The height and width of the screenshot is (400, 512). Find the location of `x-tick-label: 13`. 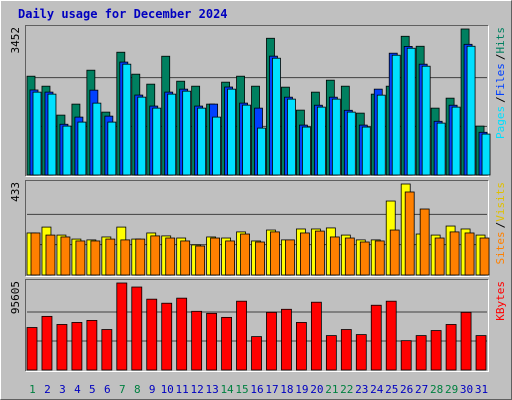

x-tick-label: 13 is located at coordinates (211, 389).